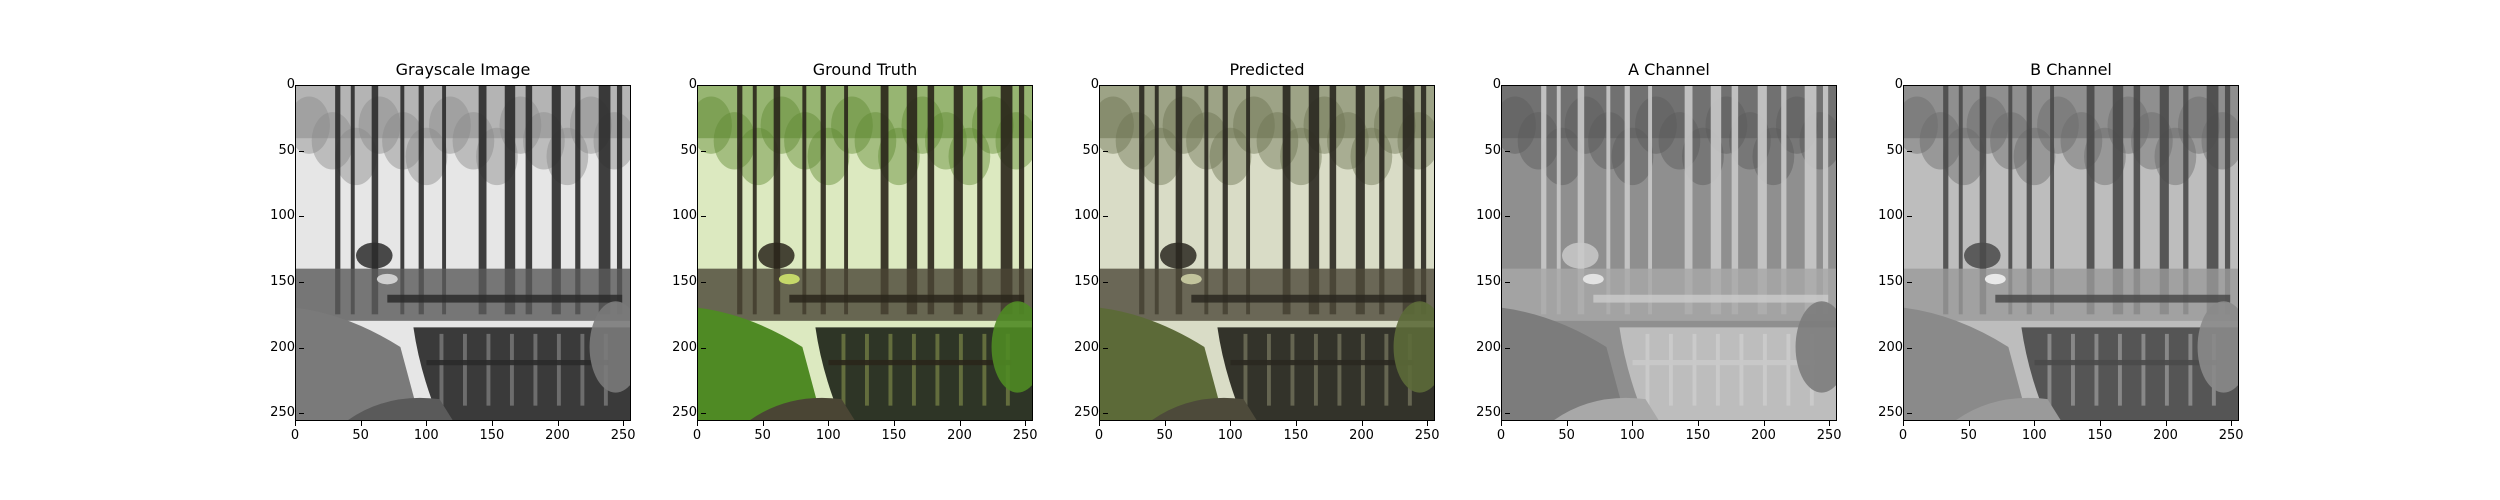 Image resolution: width=2500 pixels, height=500 pixels. I want to click on x-tick-label: 0, so click(697, 432).